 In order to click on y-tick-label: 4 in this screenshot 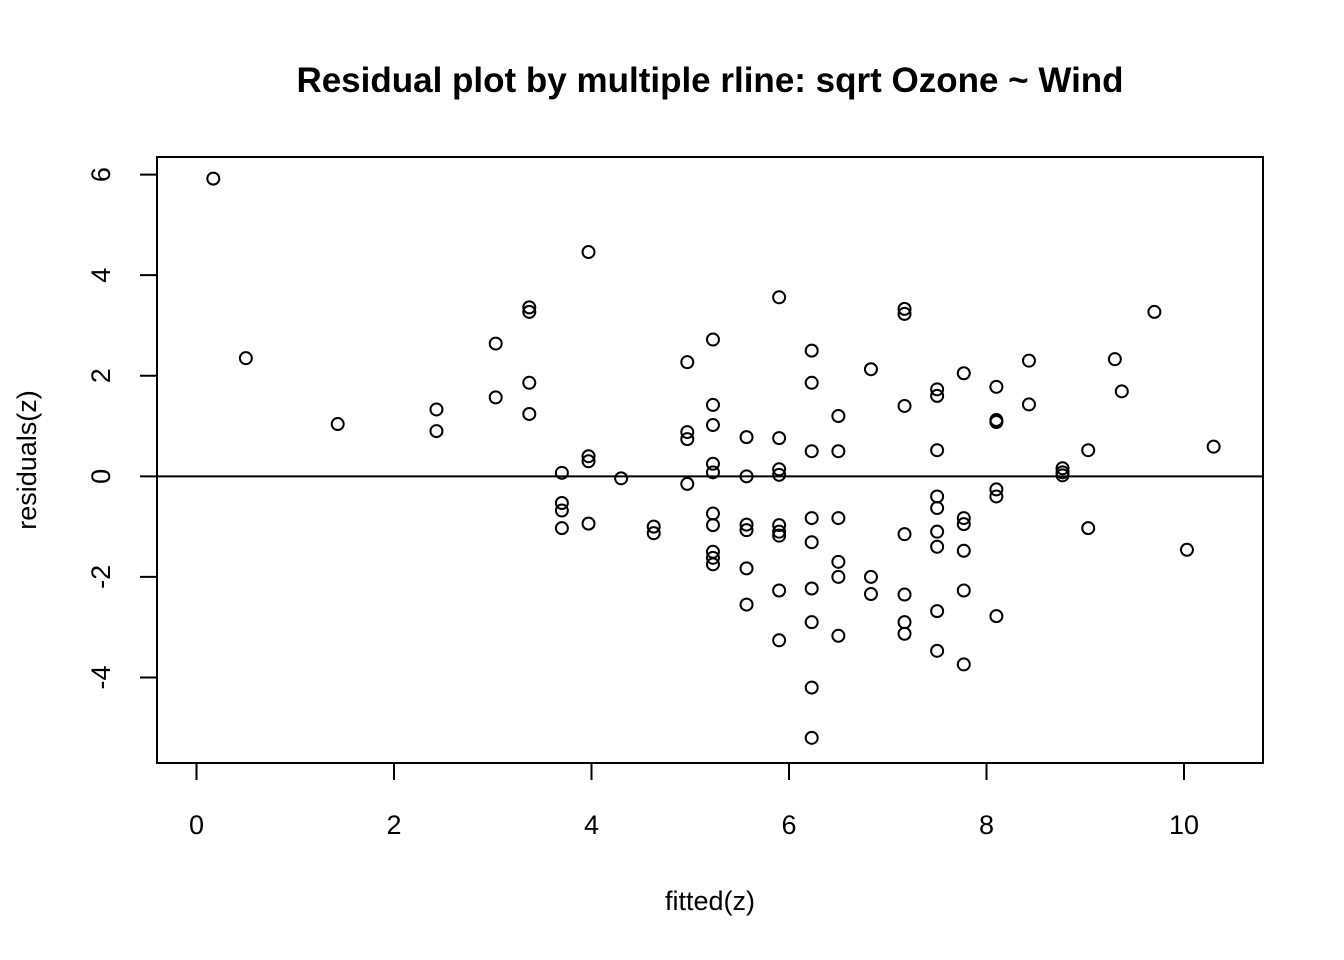, I will do `click(101, 275)`.